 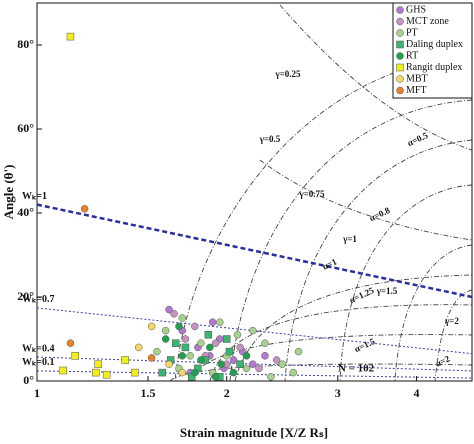 What do you see at coordinates (330, 263) in the screenshot?
I see `curve-label: α=1` at bounding box center [330, 263].